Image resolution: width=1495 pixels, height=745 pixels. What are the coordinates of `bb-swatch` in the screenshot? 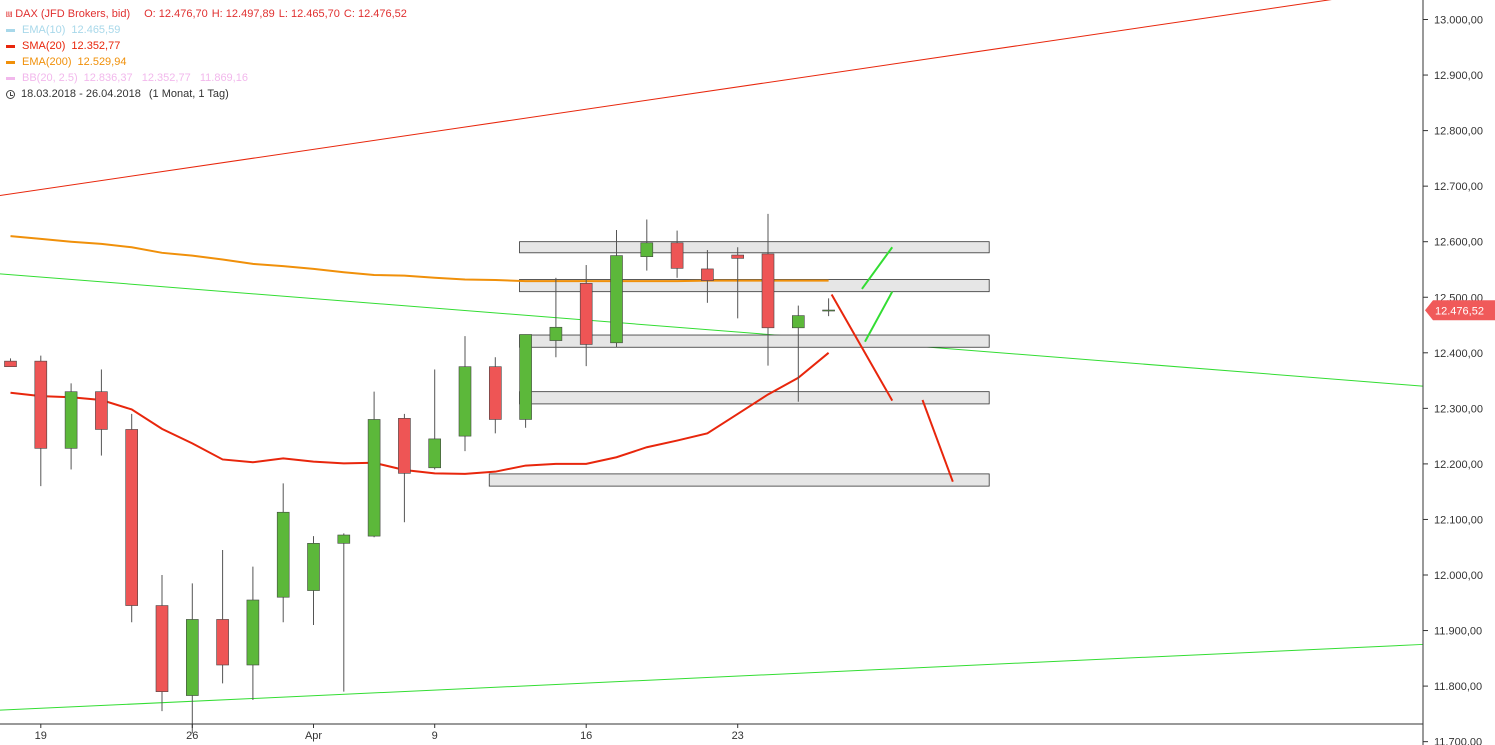 It's located at (10, 78).